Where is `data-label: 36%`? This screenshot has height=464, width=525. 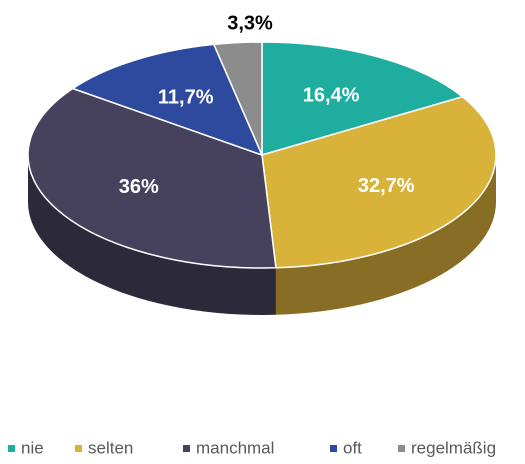
data-label: 36% is located at coordinates (139, 187).